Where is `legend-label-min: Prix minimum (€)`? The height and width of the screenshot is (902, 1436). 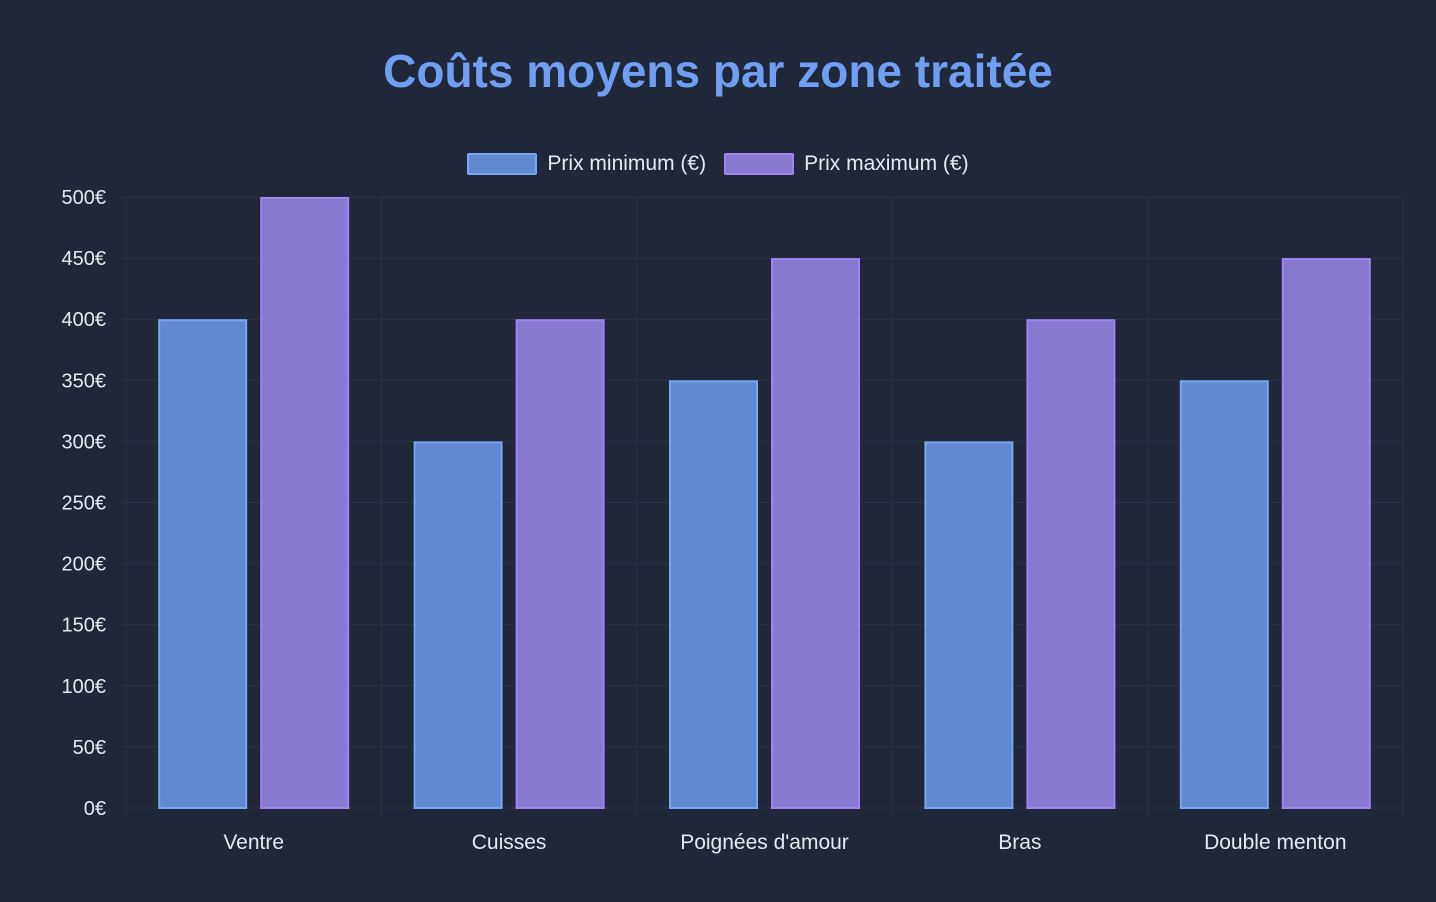
legend-label-min: Prix minimum (€) is located at coordinates (627, 163).